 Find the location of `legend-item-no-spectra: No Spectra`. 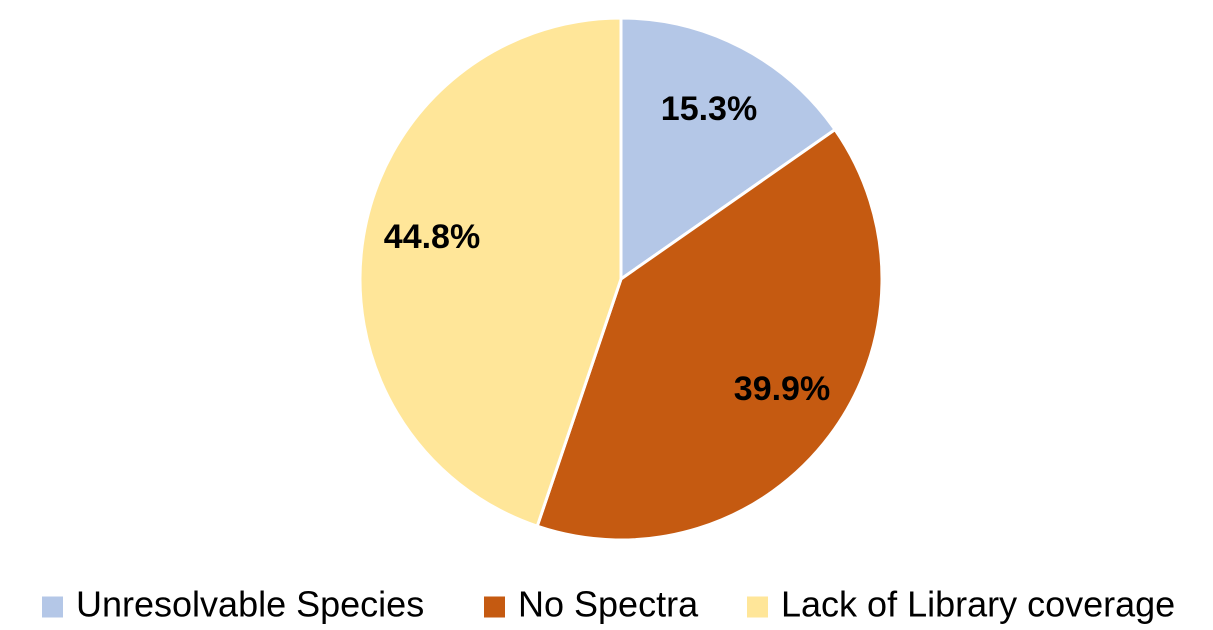

legend-item-no-spectra: No Spectra is located at coordinates (591, 604).